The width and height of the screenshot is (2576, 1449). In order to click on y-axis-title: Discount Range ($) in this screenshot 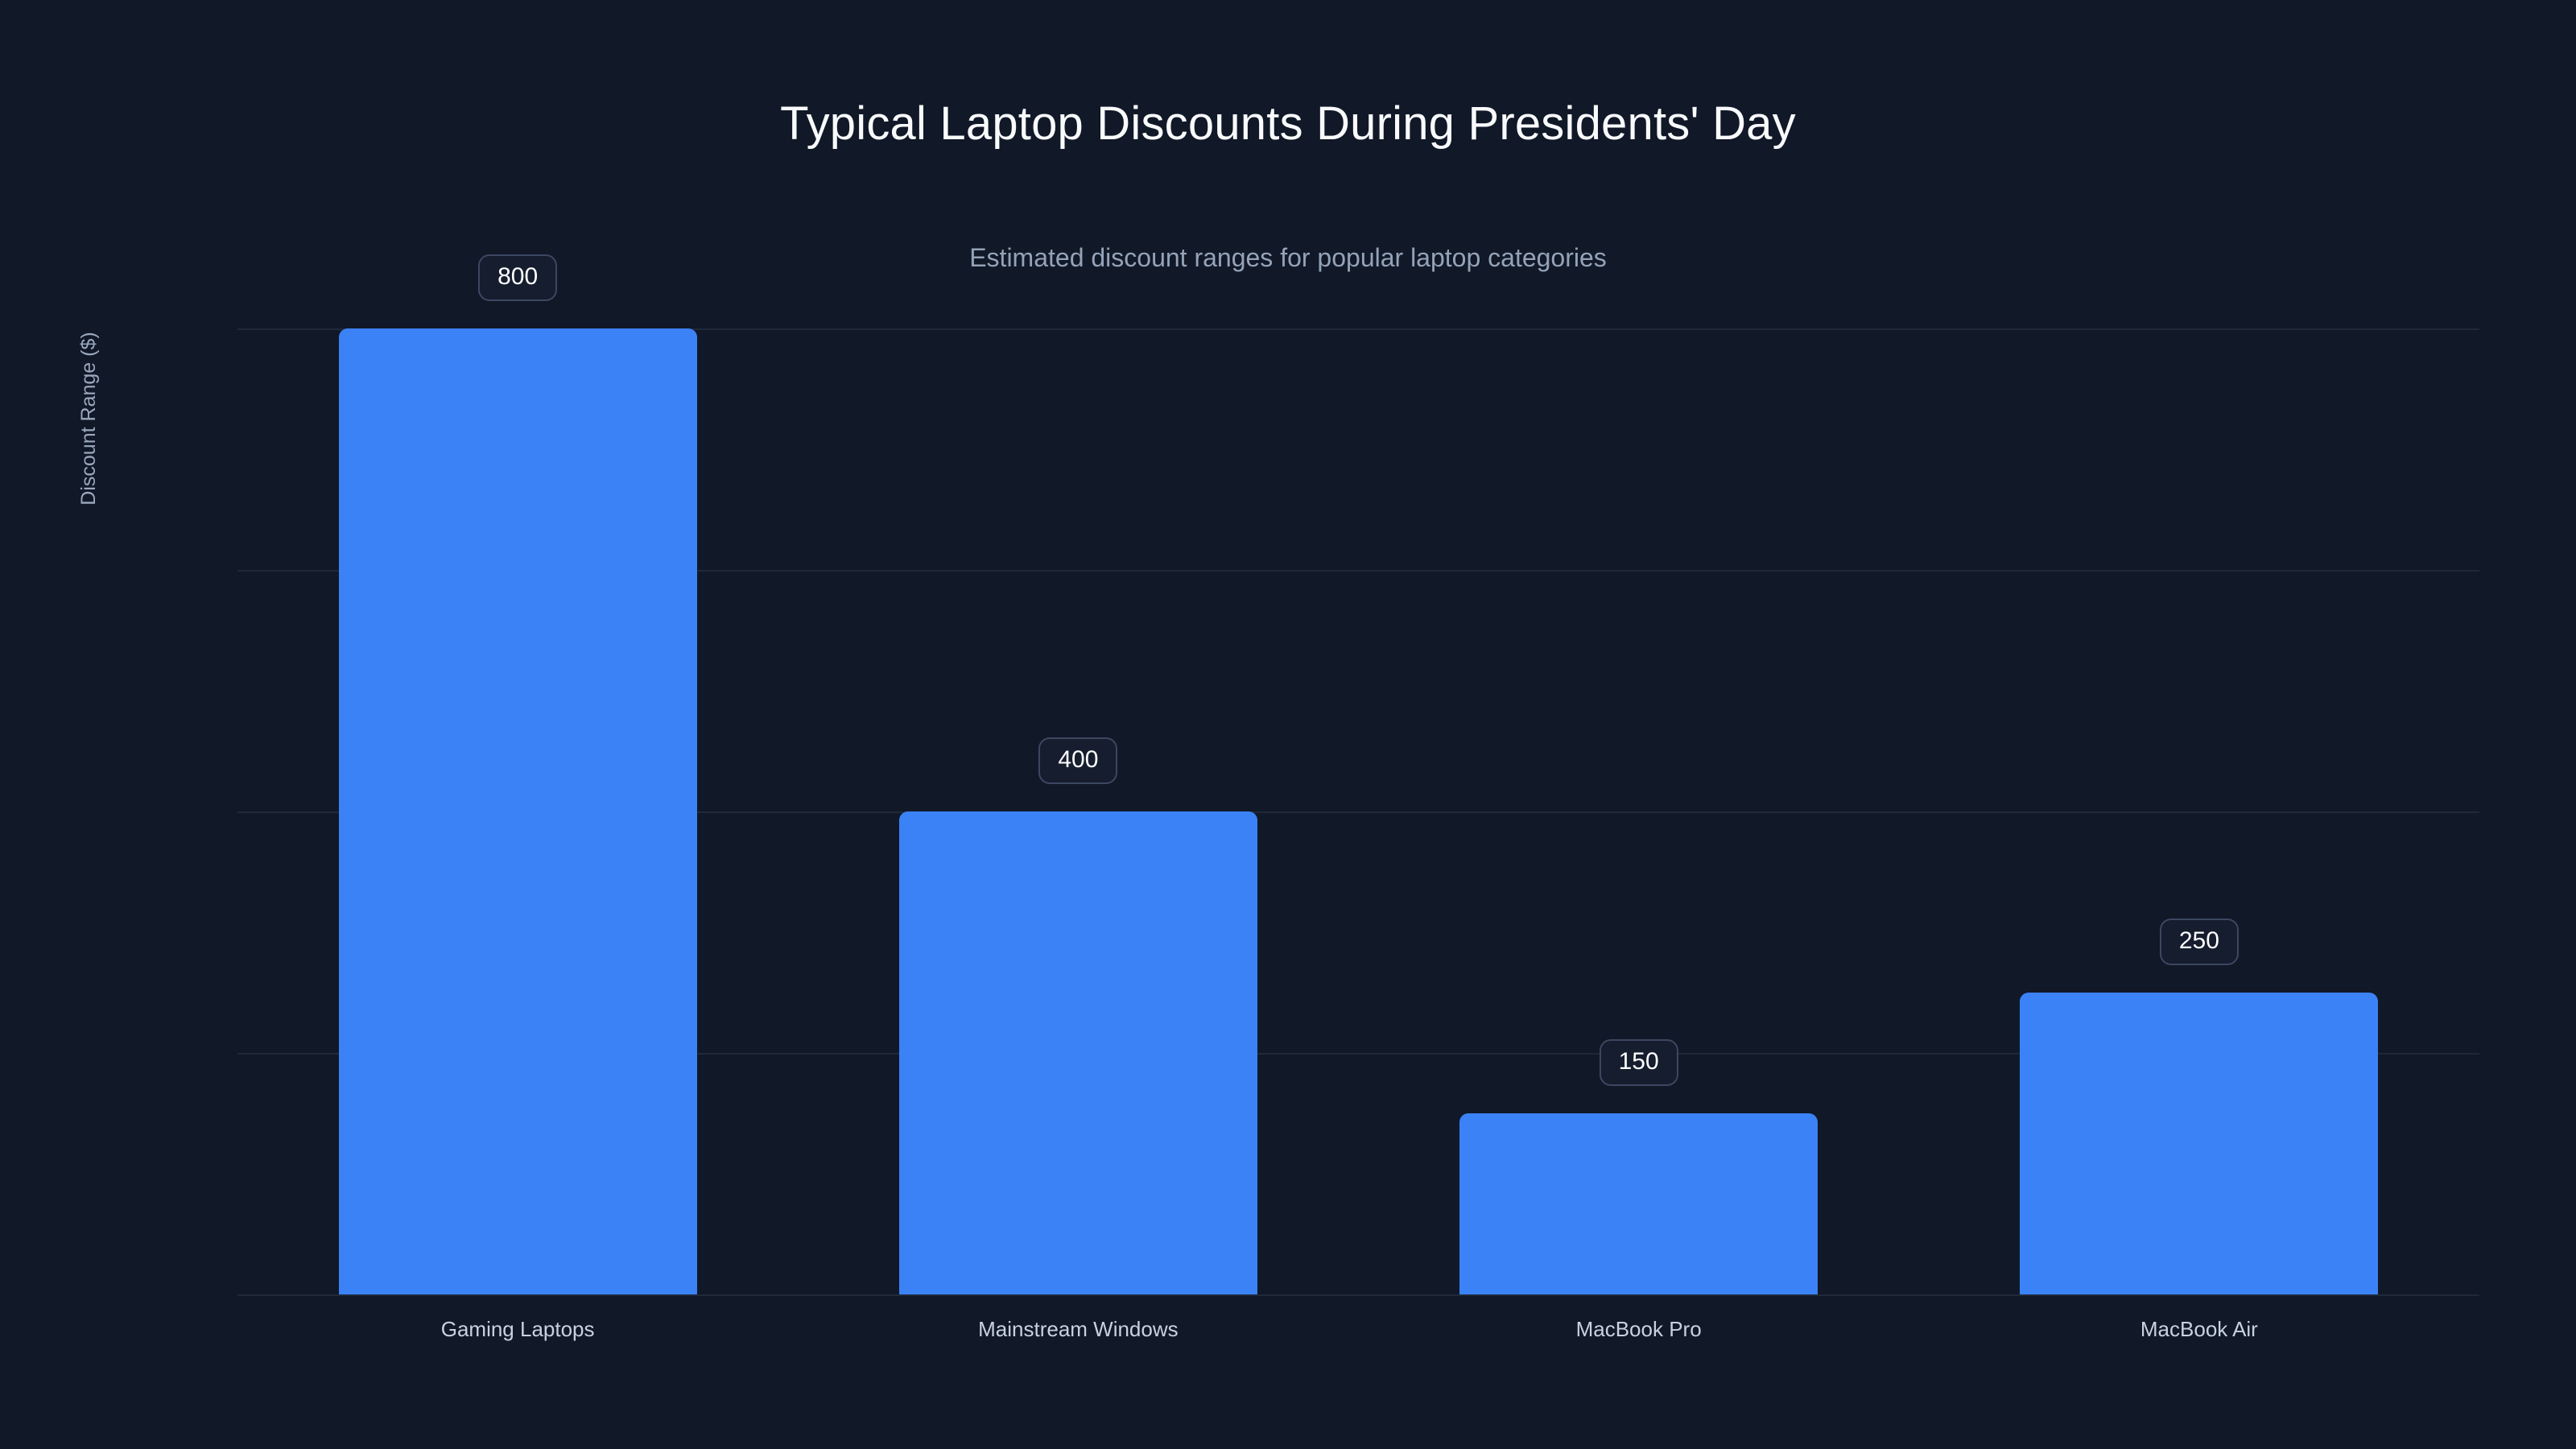, I will do `click(88, 419)`.